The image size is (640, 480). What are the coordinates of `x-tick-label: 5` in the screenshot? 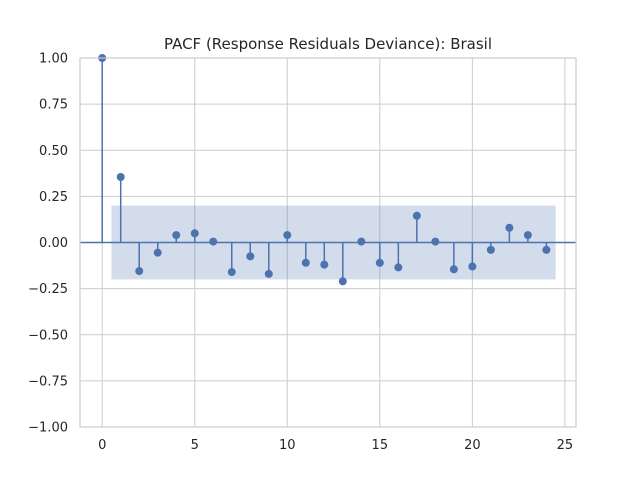 It's located at (195, 445).